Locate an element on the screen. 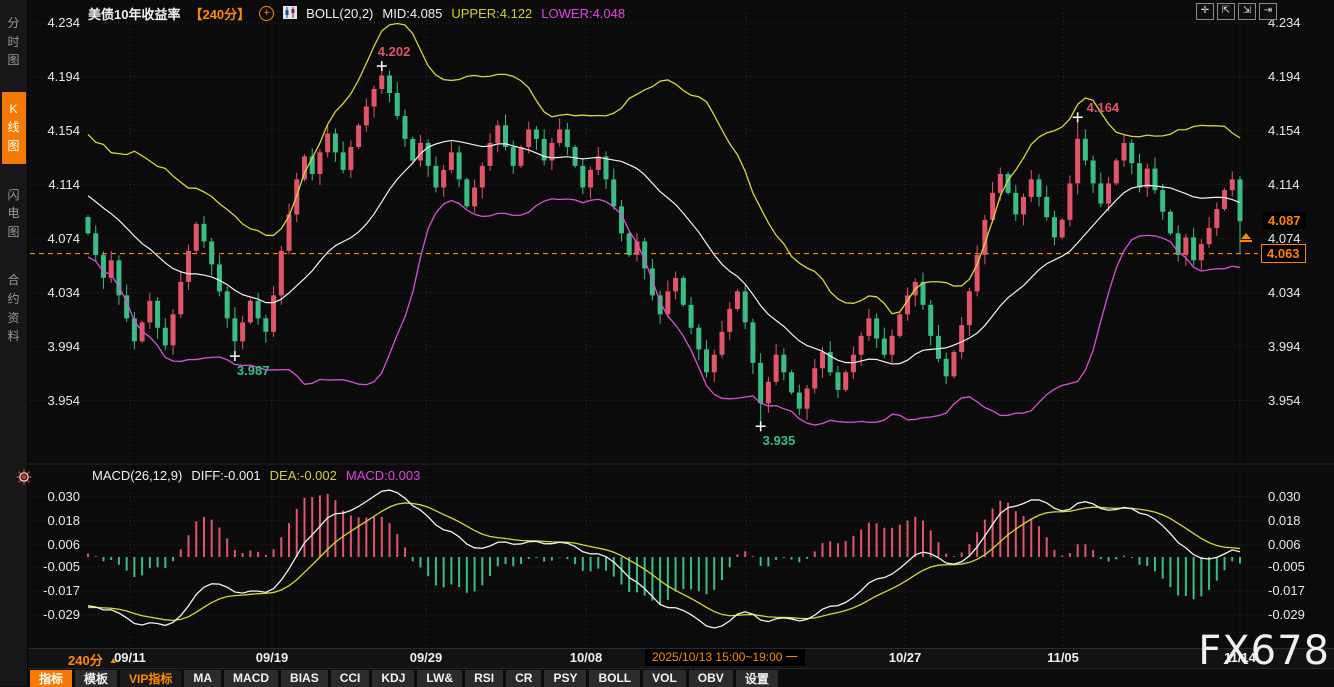 This screenshot has width=1334, height=687. price-axis-label: 4.234 is located at coordinates (63, 22).